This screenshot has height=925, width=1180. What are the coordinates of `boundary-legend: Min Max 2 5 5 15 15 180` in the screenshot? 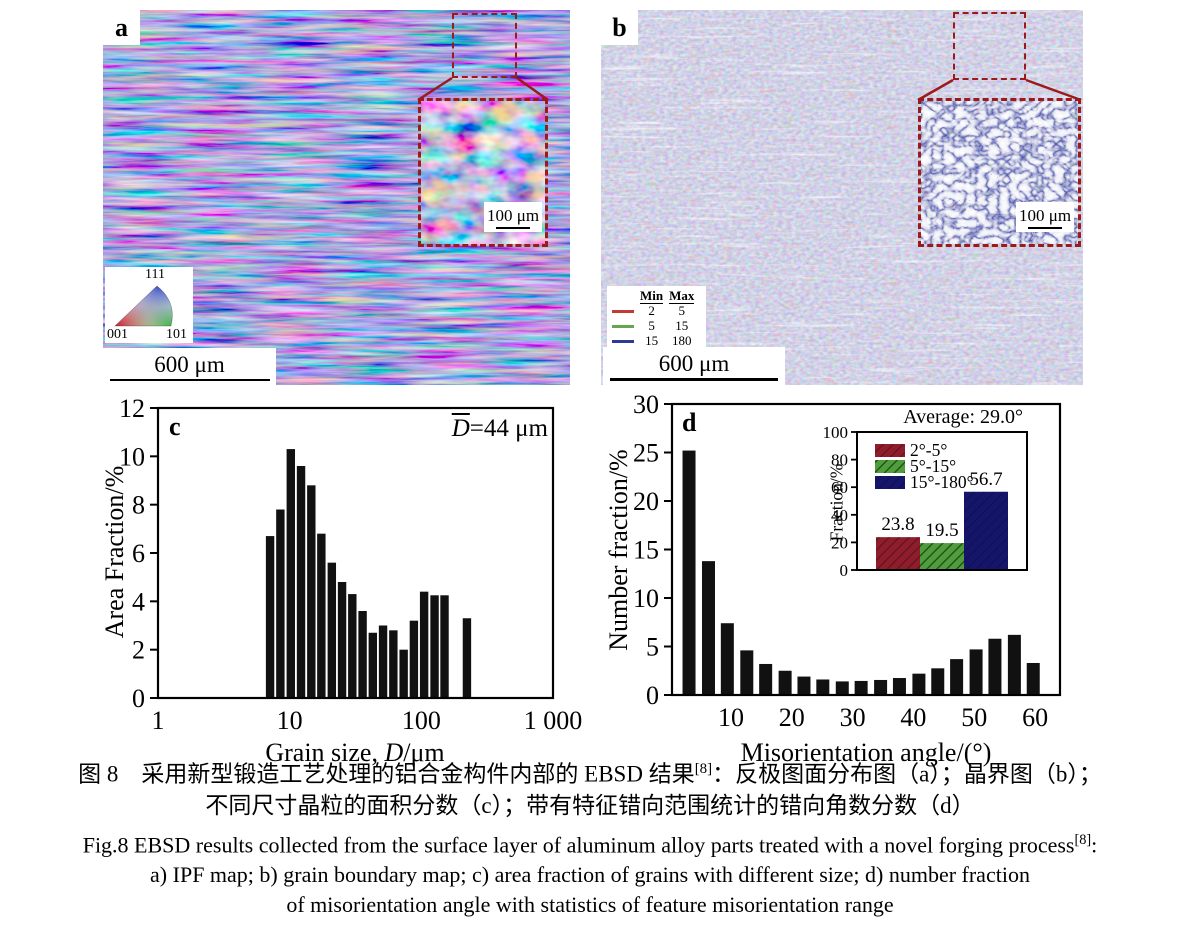 It's located at (656, 318).